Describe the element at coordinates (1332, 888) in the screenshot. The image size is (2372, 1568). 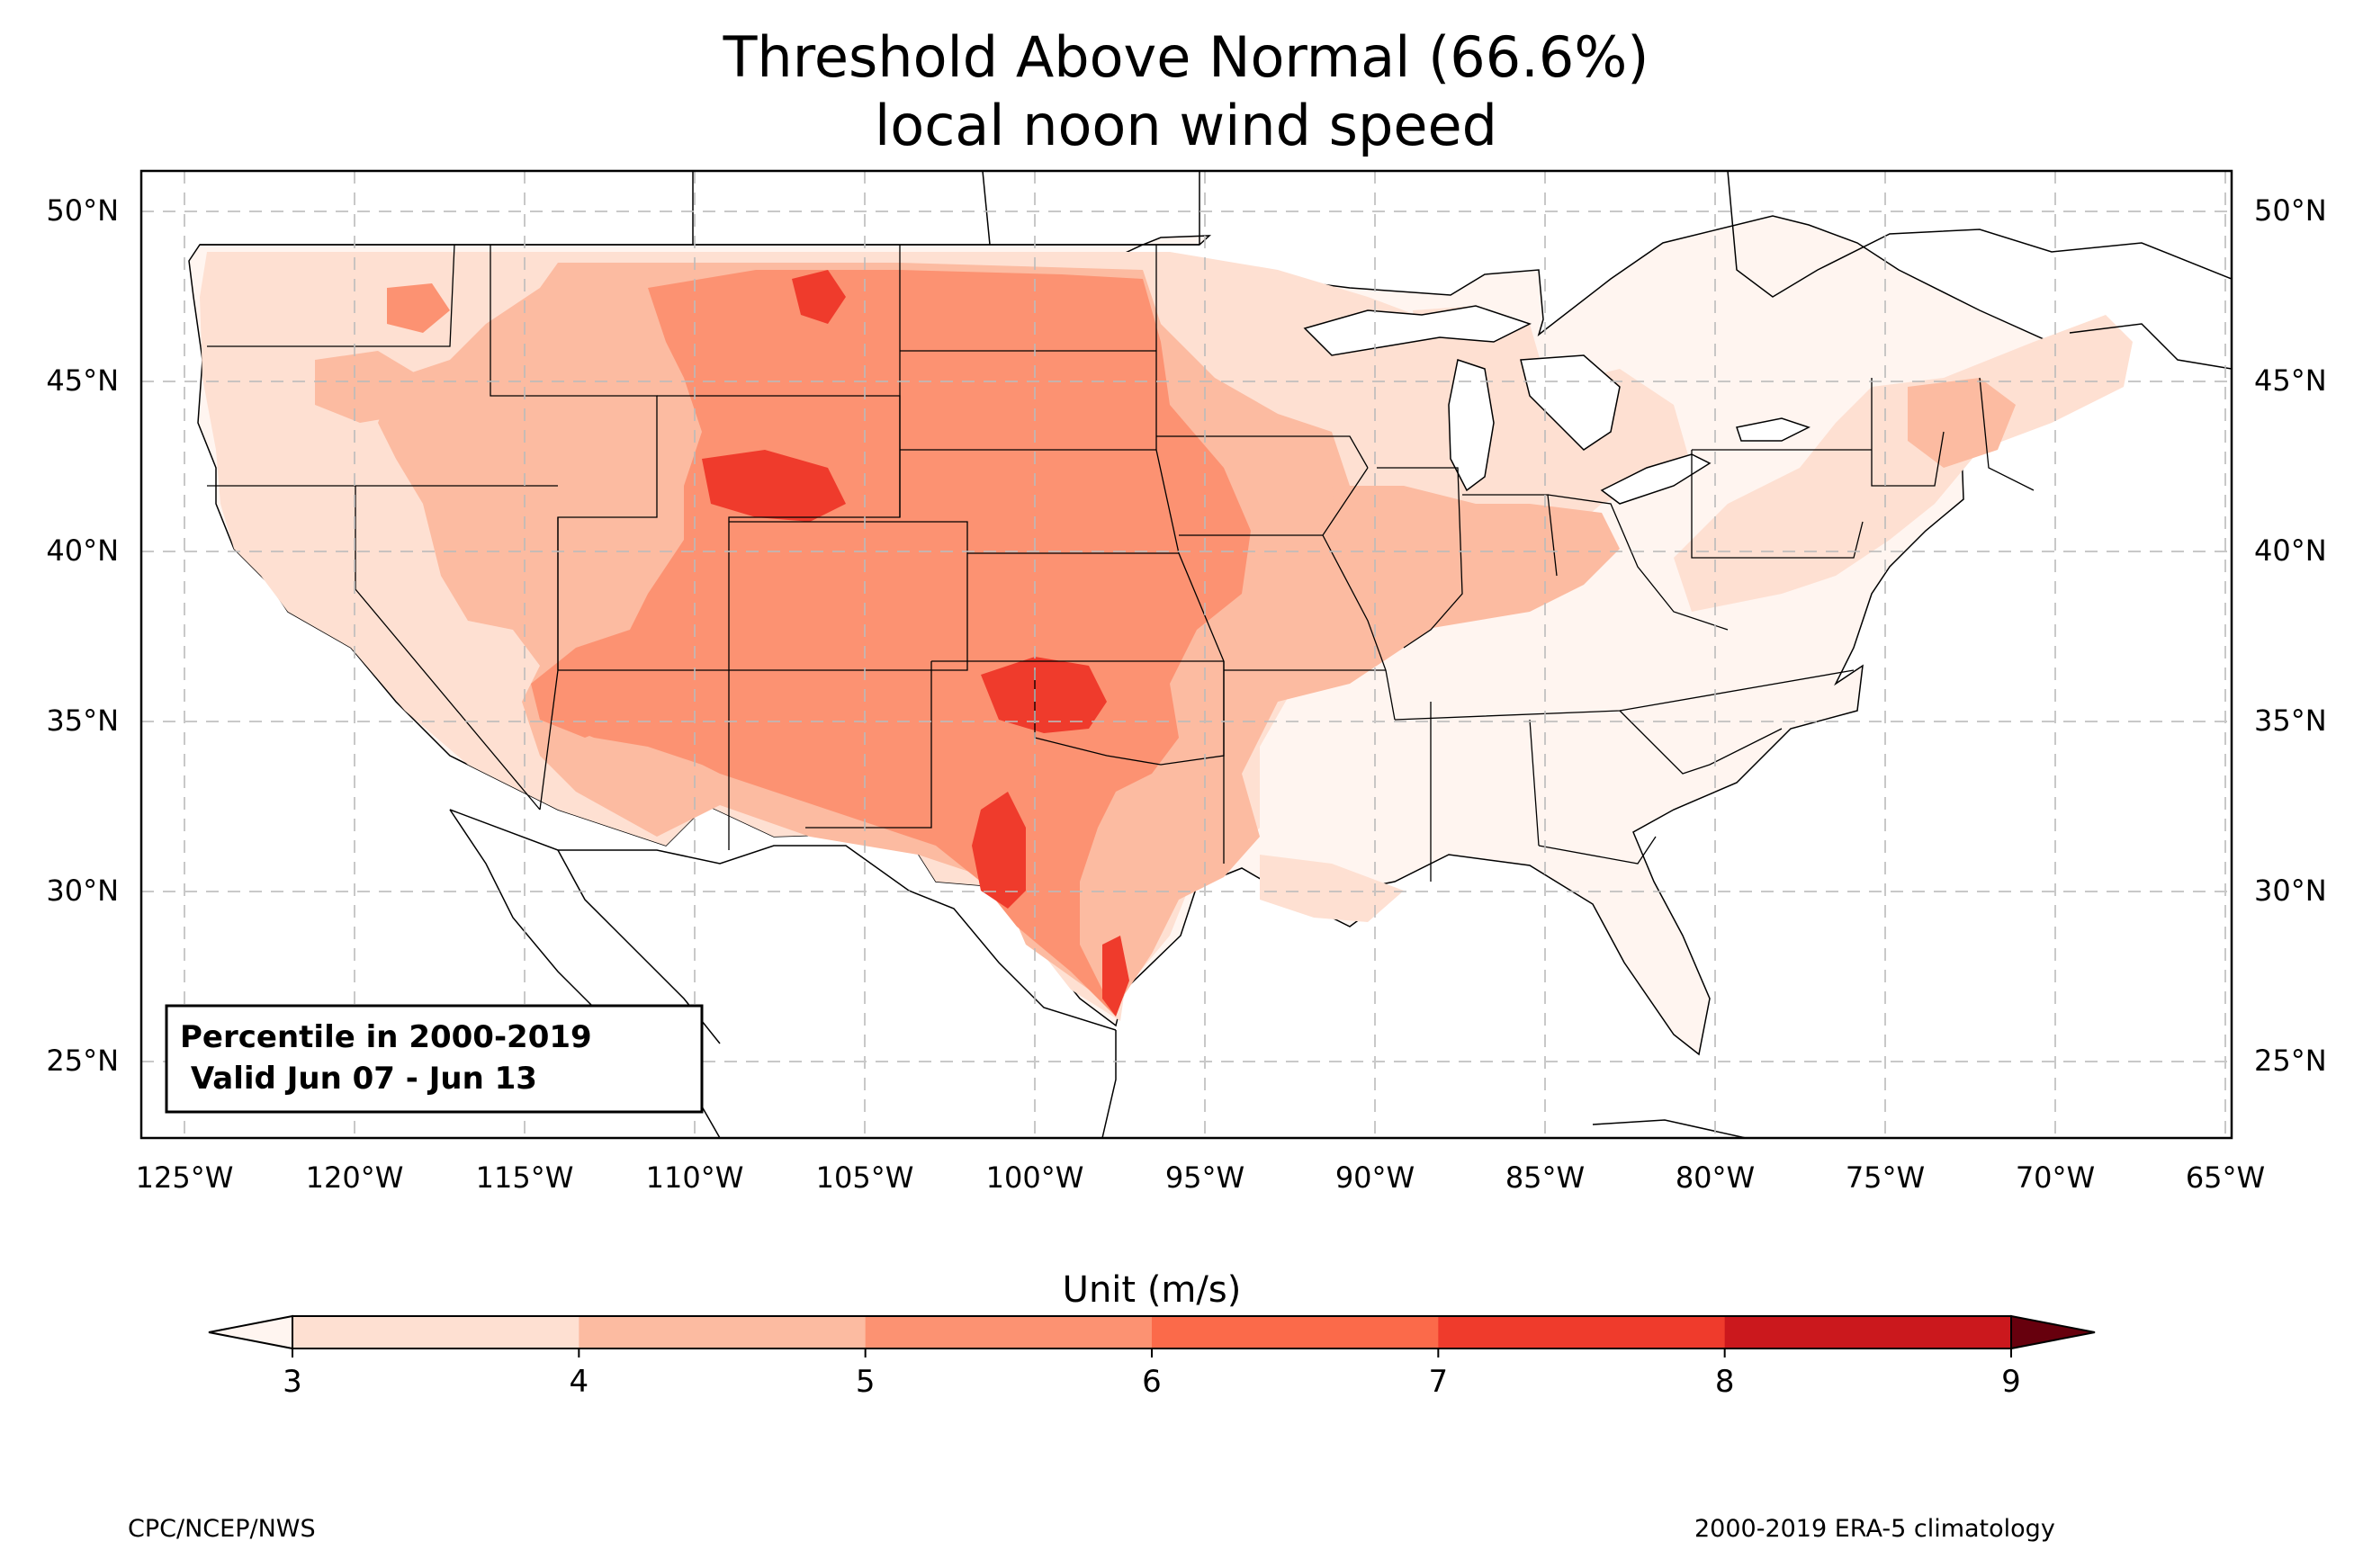
I see `contour-3-4-gulf` at that location.